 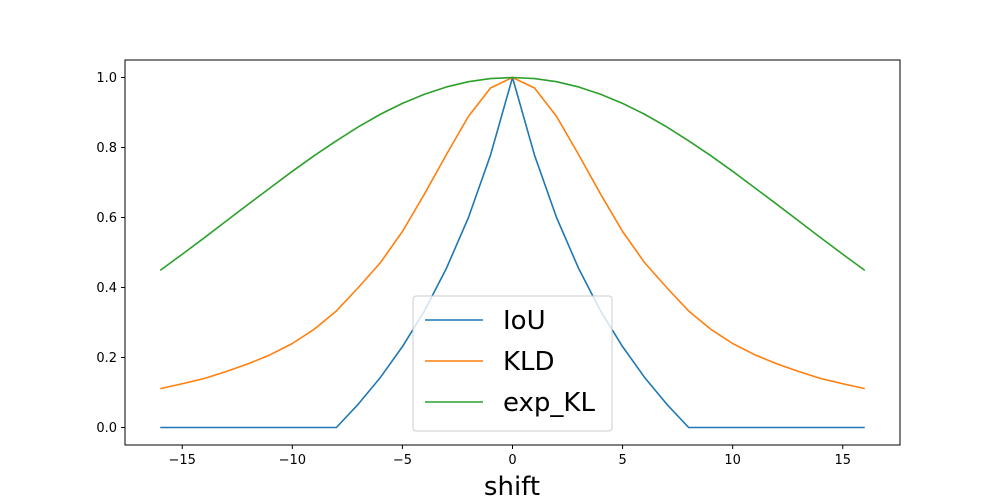 What do you see at coordinates (292, 460) in the screenshot?
I see `x-tick-label: −10` at bounding box center [292, 460].